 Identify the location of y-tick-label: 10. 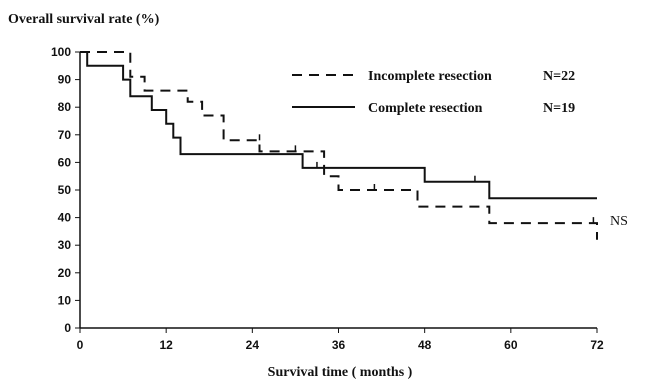
(65, 300).